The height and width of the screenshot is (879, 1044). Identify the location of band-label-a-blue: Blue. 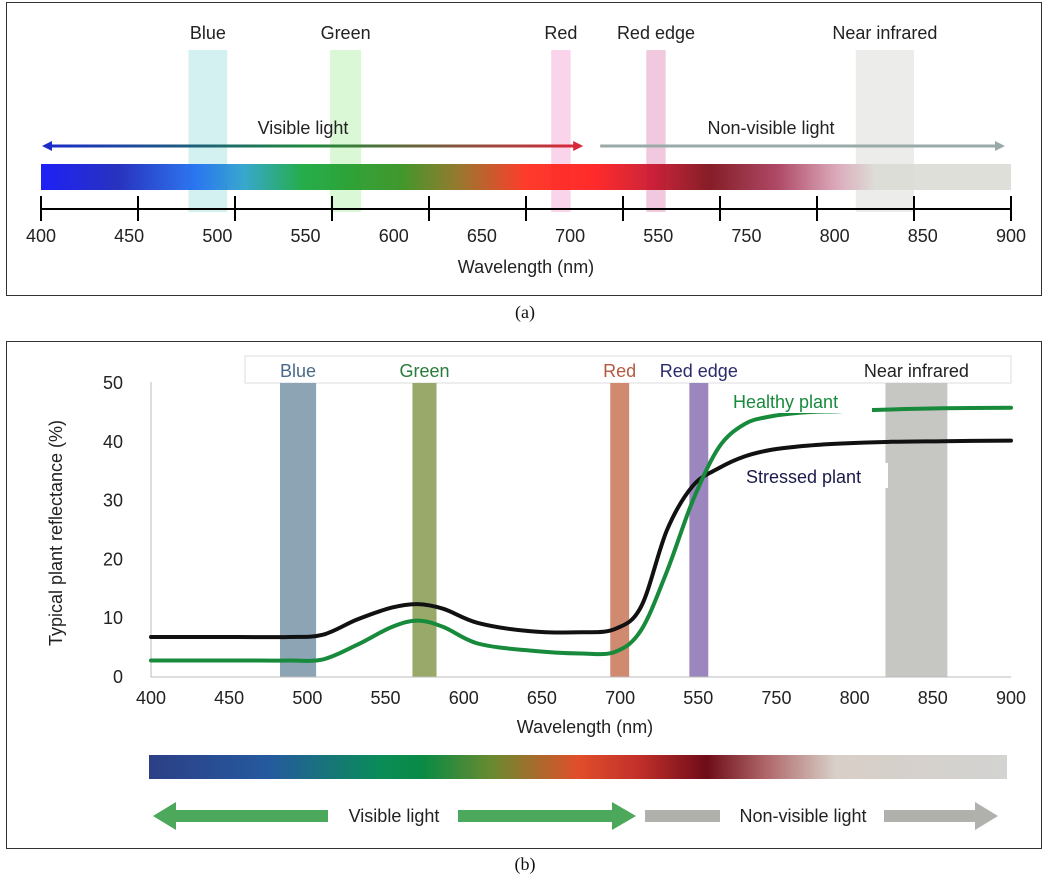
(208, 33).